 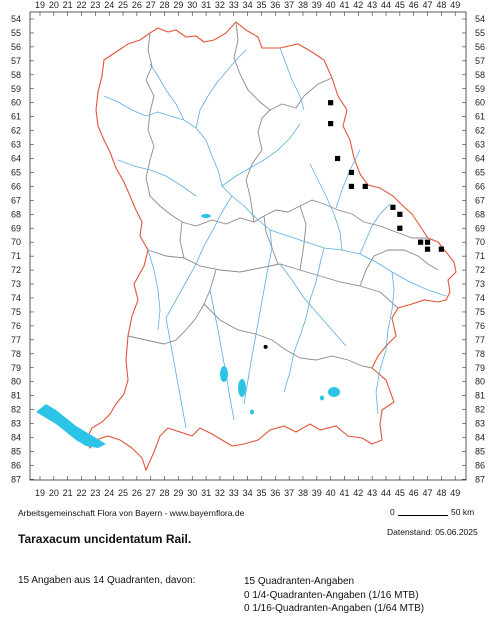 I want to click on column-label: 32, so click(x=220, y=493).